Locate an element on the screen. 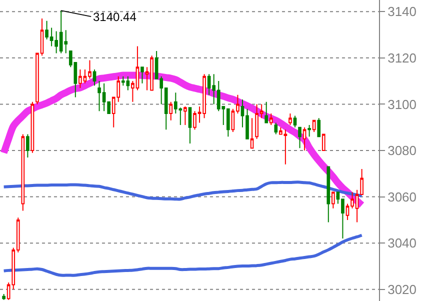 The image size is (431, 301). y-tick-label: 3120 is located at coordinates (402, 58).